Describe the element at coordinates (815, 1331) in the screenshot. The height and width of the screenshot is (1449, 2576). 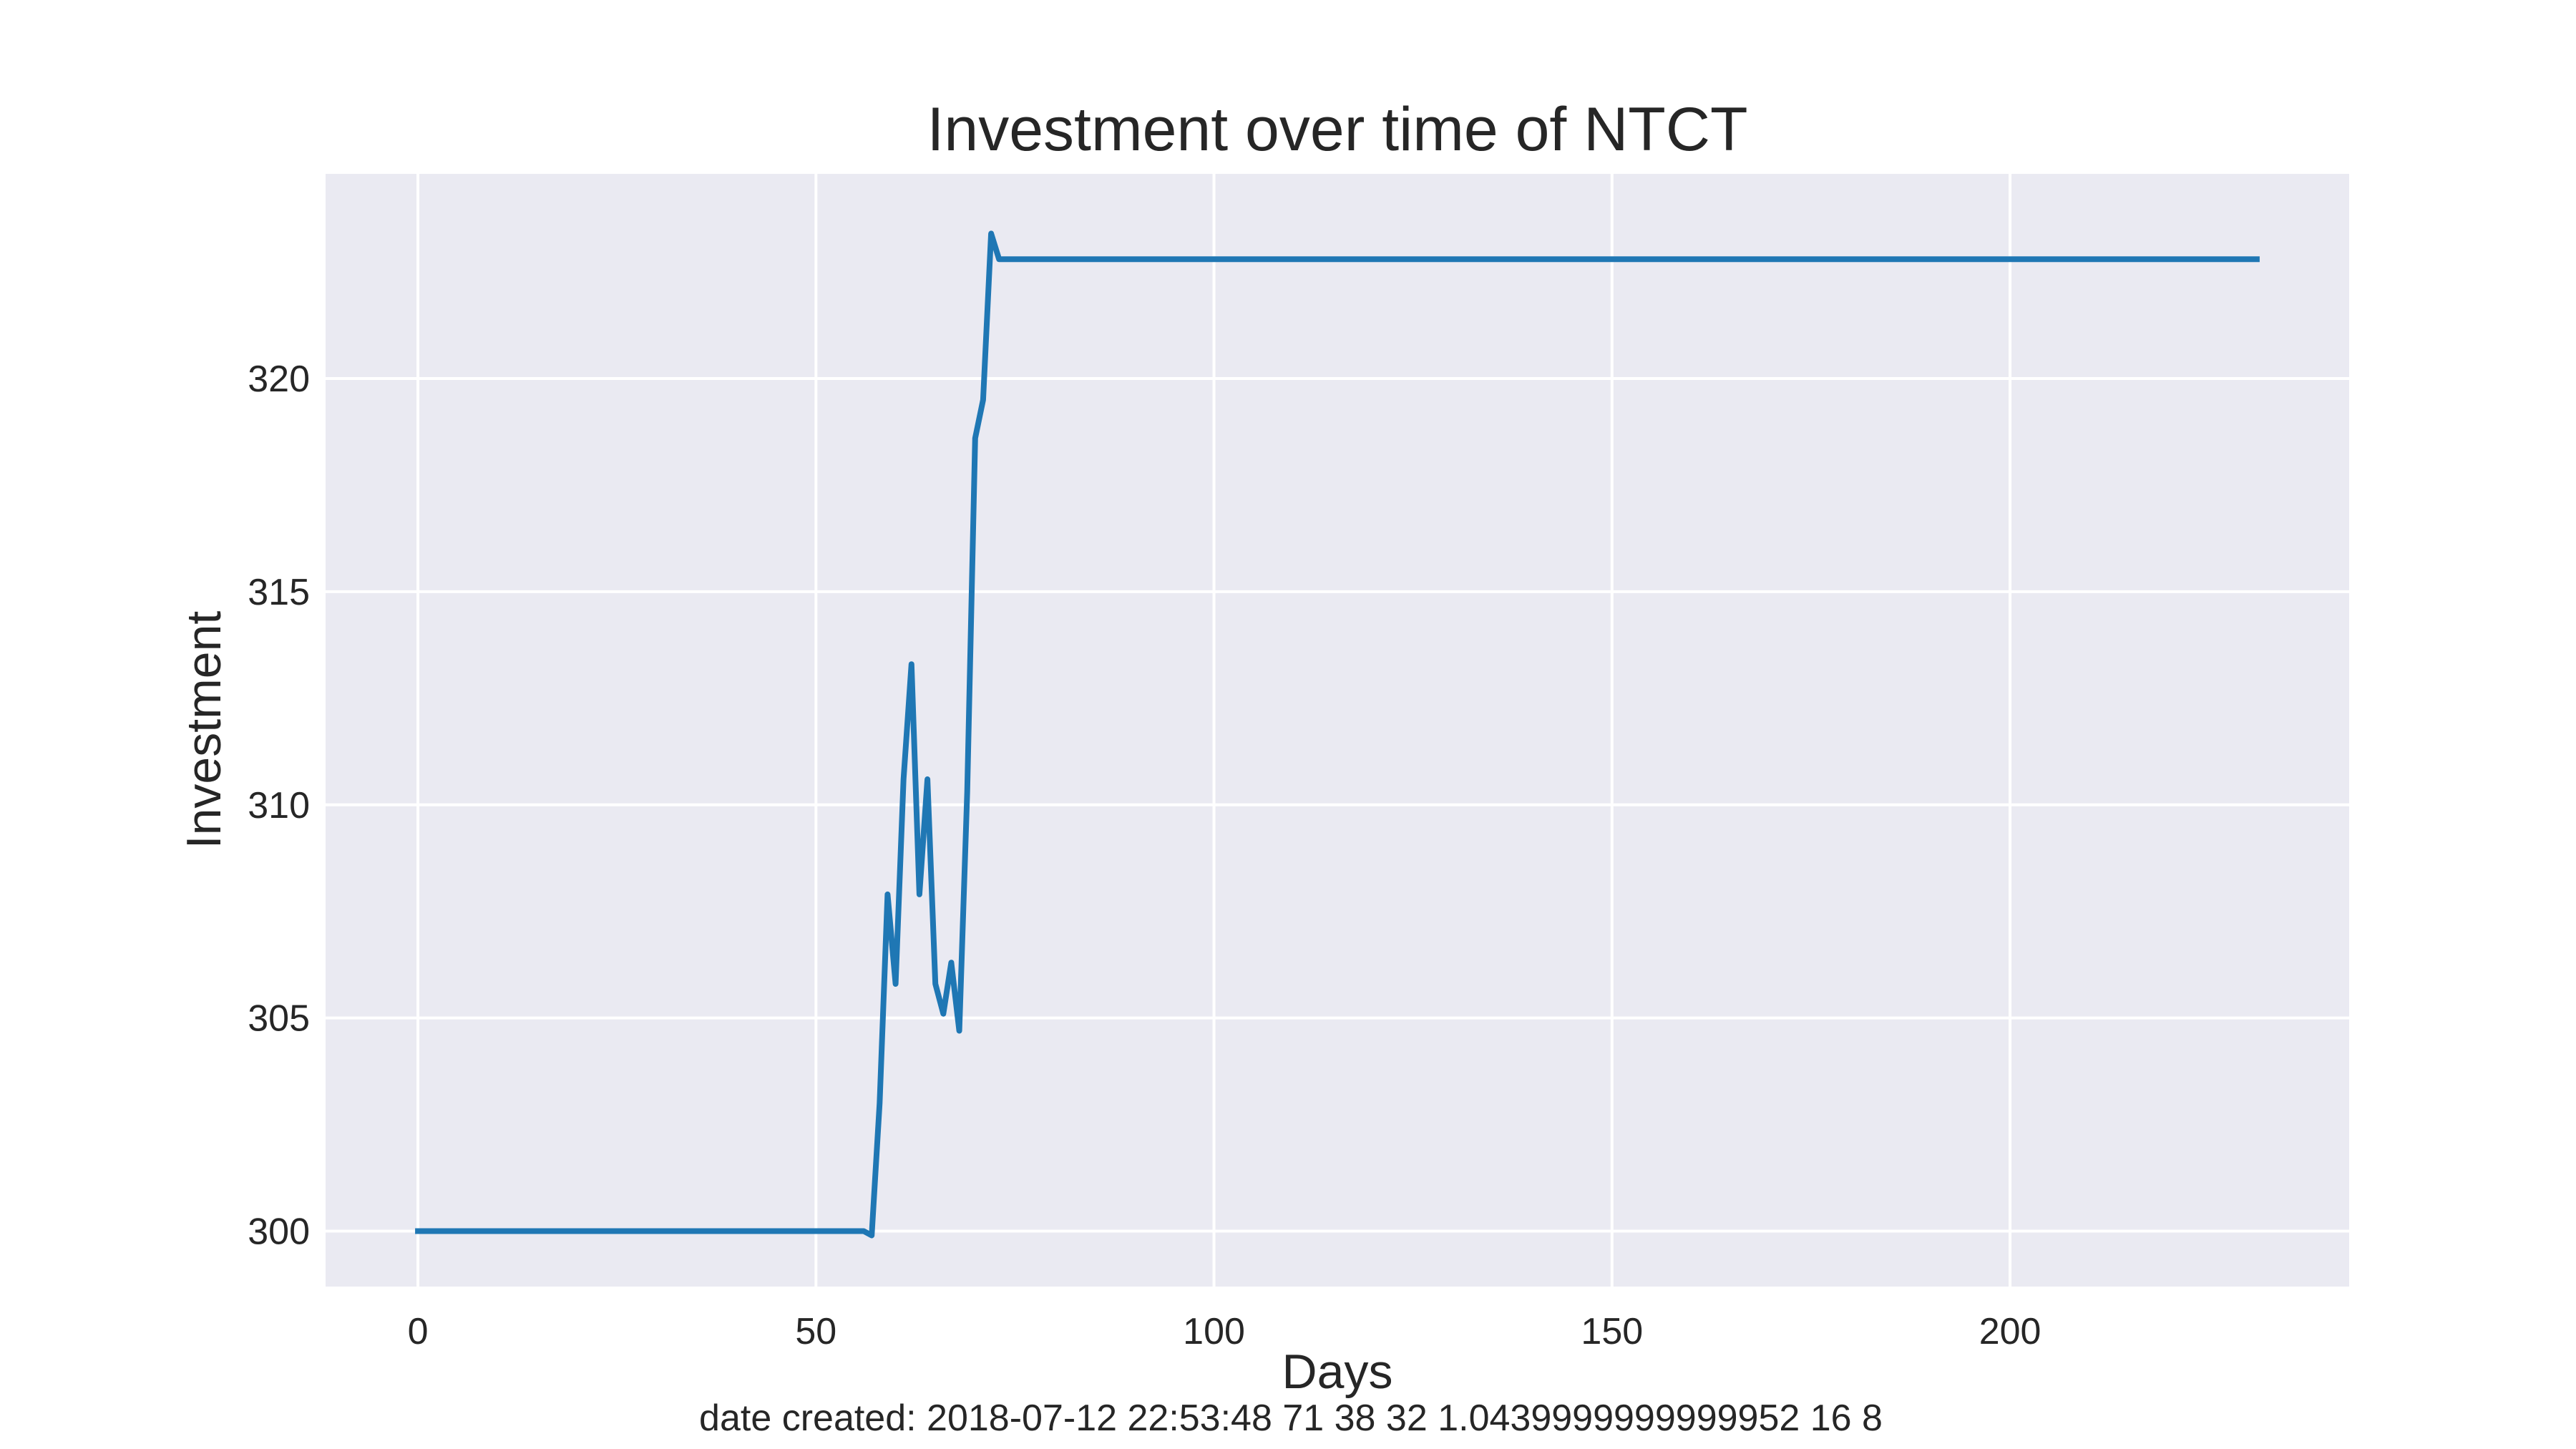
I see `x-tick-label: 50` at that location.